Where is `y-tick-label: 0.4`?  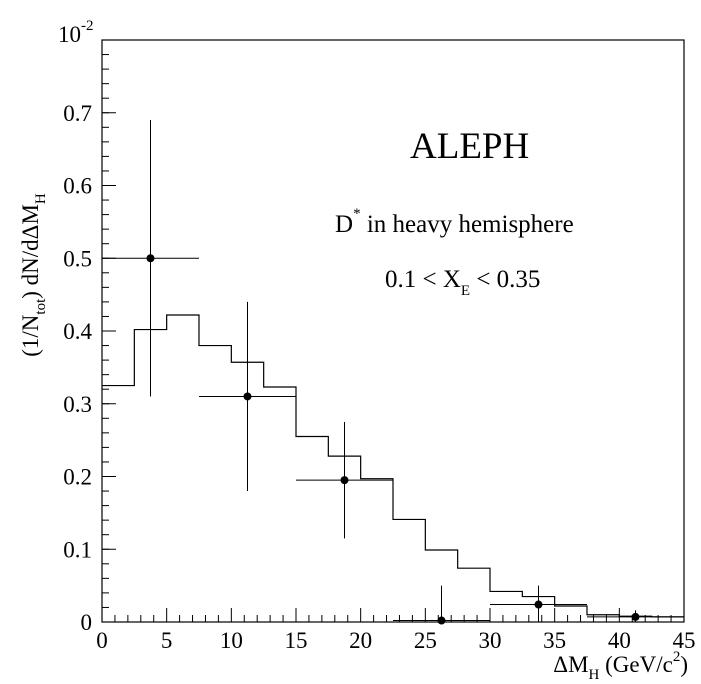
y-tick-label: 0.4 is located at coordinates (77, 331).